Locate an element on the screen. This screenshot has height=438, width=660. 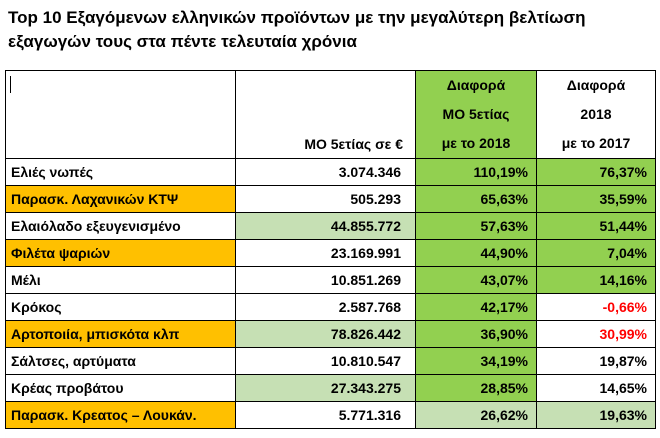
table-row: Φιλέτα ψαριών 23.169.991 44,90% 7,04% is located at coordinates (330, 253).